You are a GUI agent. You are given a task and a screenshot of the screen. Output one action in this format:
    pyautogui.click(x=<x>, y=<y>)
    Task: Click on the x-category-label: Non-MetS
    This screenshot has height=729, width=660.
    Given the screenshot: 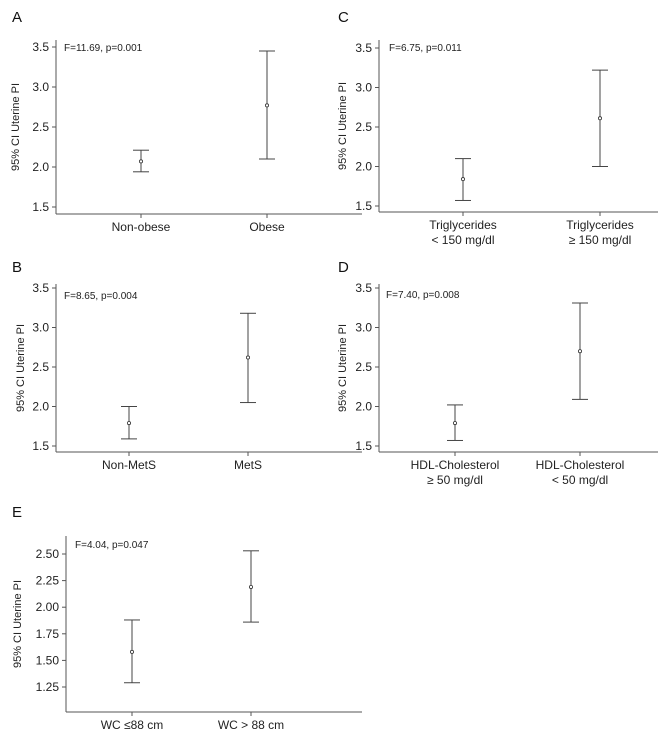 What is the action you would take?
    pyautogui.click(x=129, y=465)
    